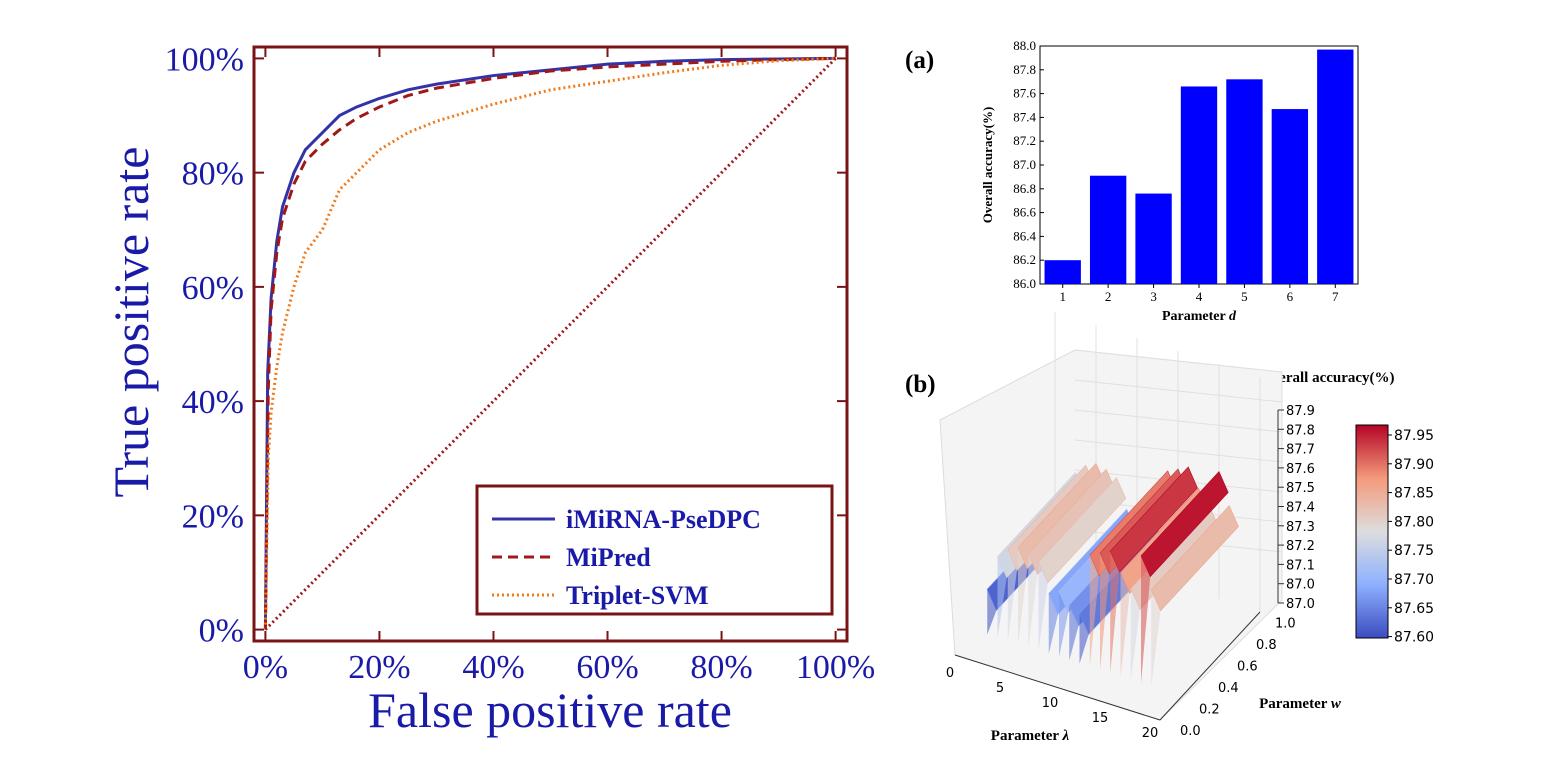  Describe the element at coordinates (1300, 527) in the screenshot. I see `surface-z-tick-label: 87.3` at that location.